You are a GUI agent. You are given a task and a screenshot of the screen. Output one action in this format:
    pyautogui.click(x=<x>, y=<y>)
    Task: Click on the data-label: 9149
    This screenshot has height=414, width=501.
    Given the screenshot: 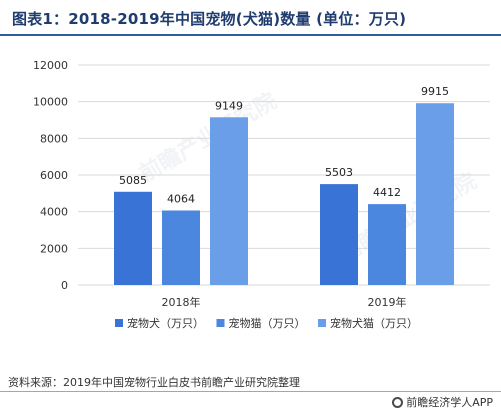 What is the action you would take?
    pyautogui.click(x=229, y=105)
    